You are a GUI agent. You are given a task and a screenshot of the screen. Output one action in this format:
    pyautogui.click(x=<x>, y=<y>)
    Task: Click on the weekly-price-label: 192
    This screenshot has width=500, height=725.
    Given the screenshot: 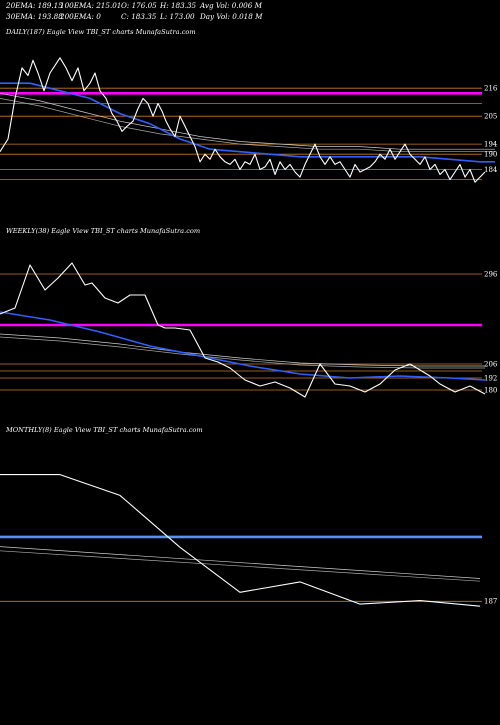 What is the action you would take?
    pyautogui.click(x=490, y=378)
    